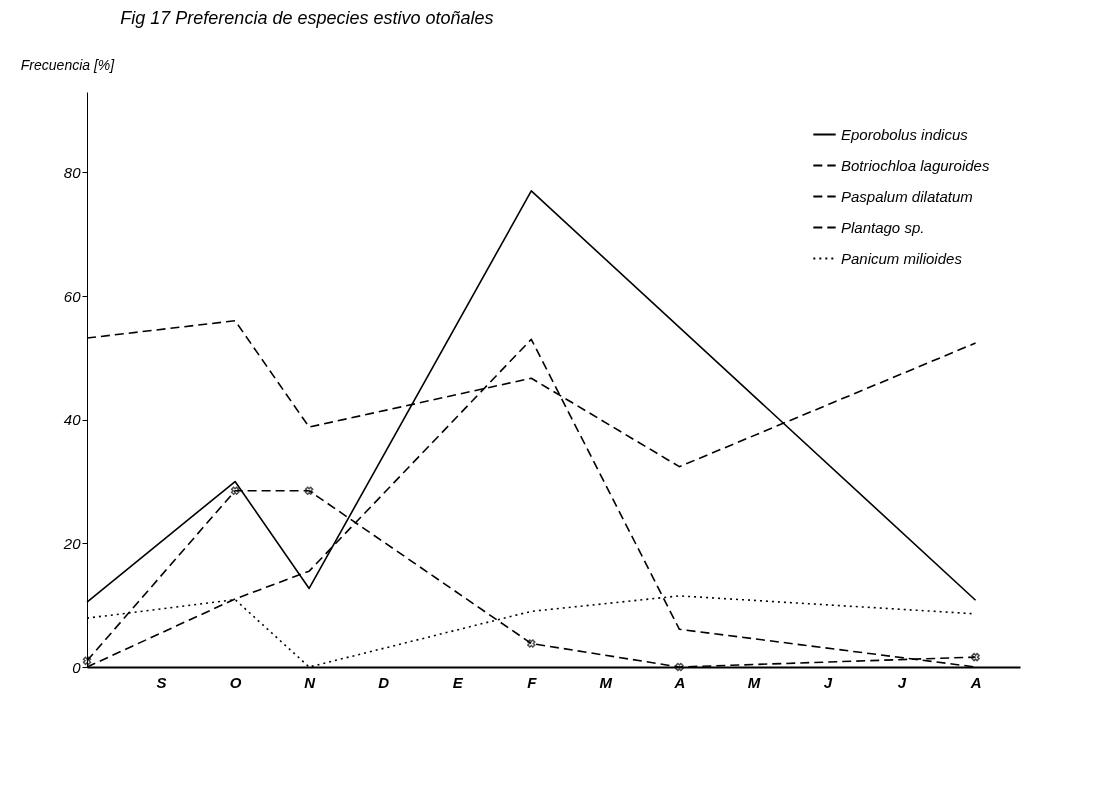 Image resolution: width=1099 pixels, height=801 pixels. What do you see at coordinates (161, 682) in the screenshot?
I see `x-tick-label: S` at bounding box center [161, 682].